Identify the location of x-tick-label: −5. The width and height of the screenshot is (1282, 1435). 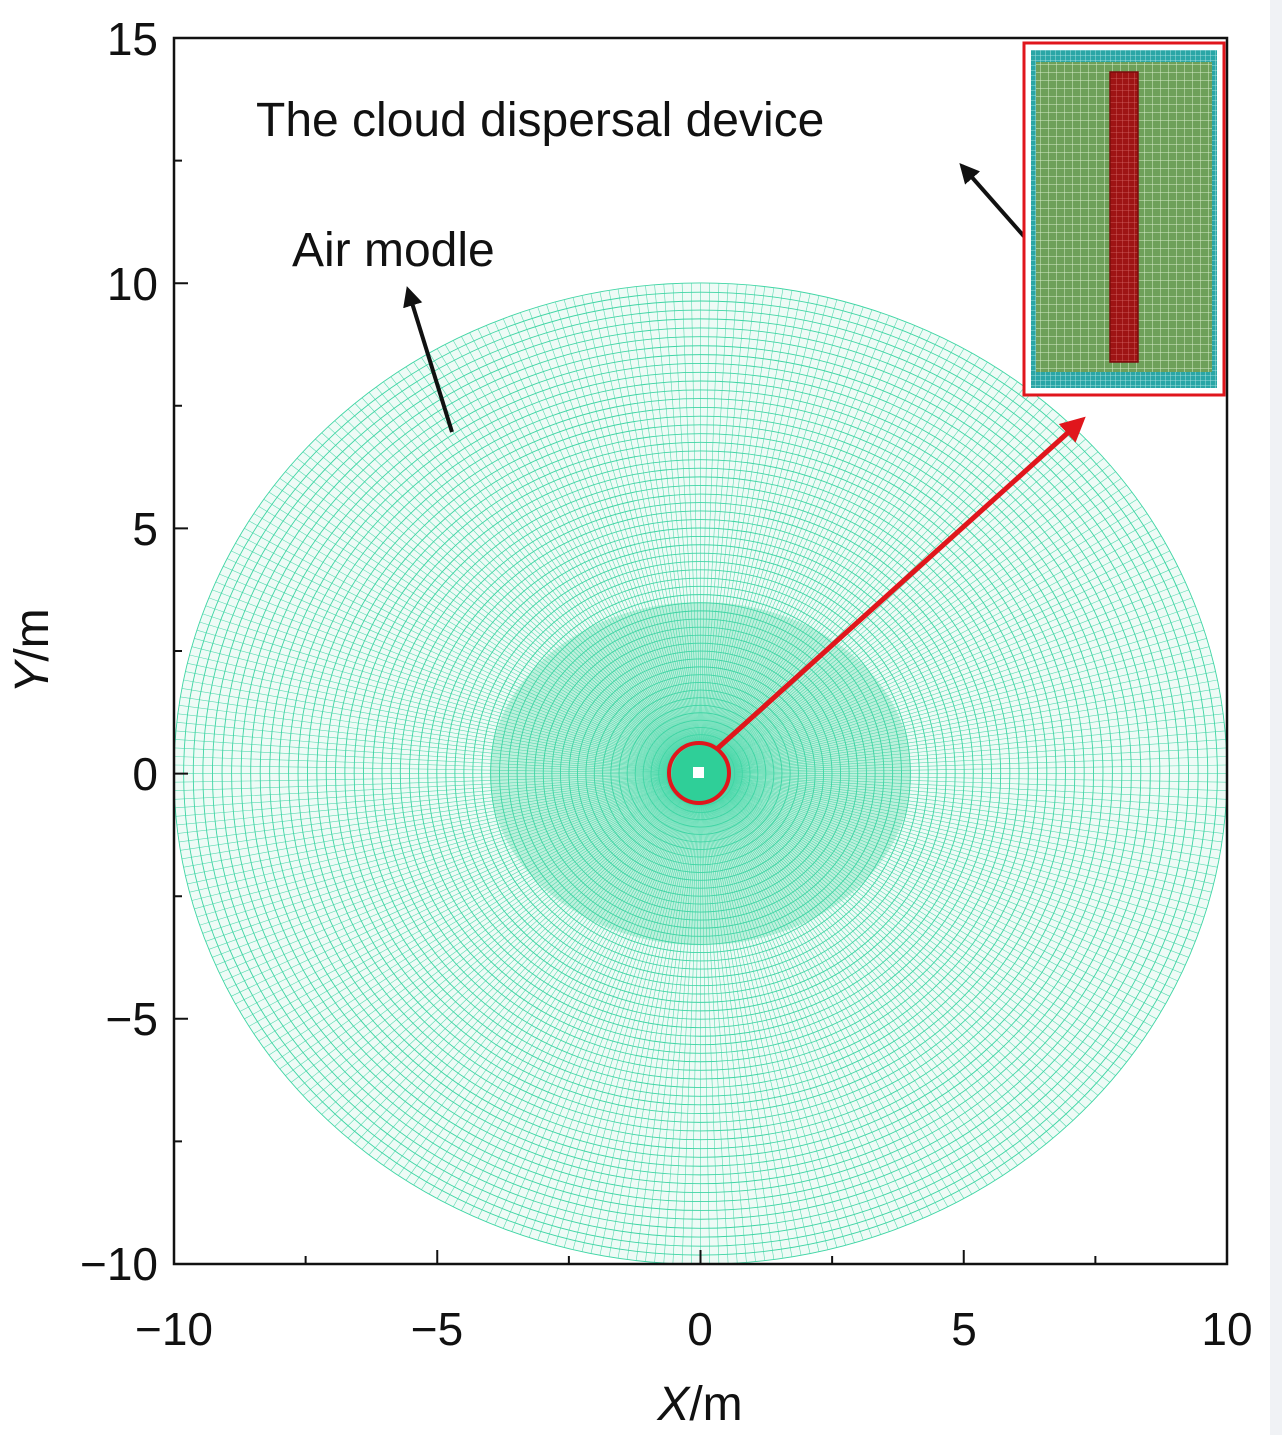
(437, 1329).